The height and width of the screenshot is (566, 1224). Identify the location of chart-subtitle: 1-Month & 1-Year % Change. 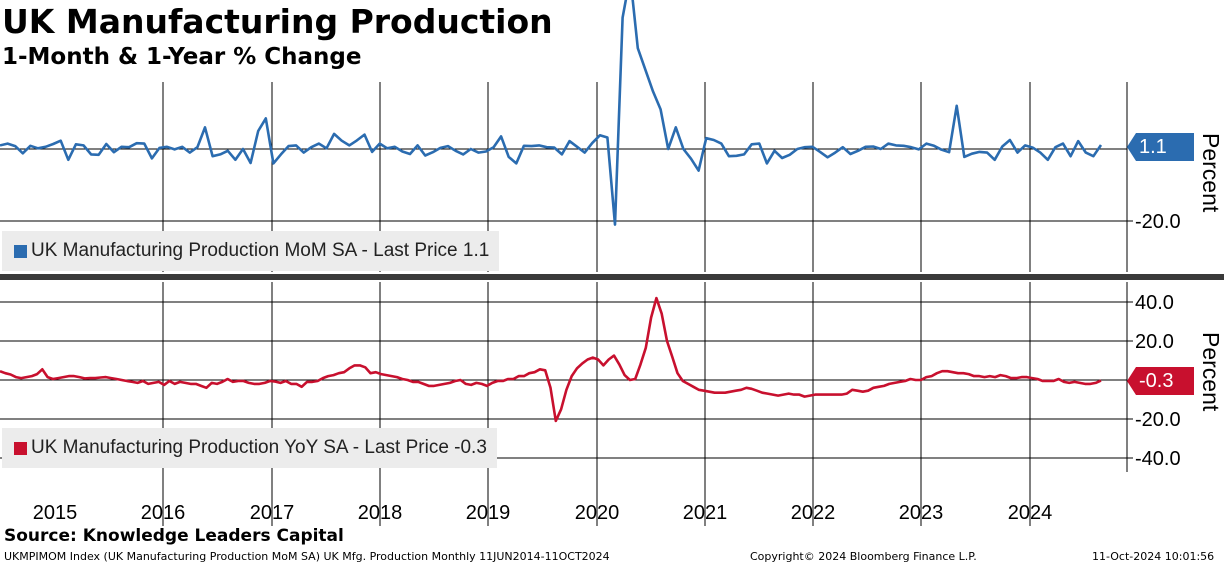
(182, 57).